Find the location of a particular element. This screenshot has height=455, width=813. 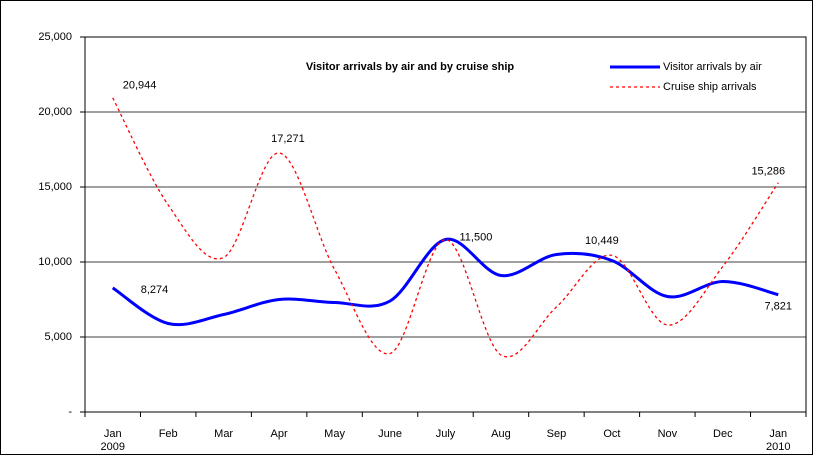

x-tick-label: June is located at coordinates (390, 434).